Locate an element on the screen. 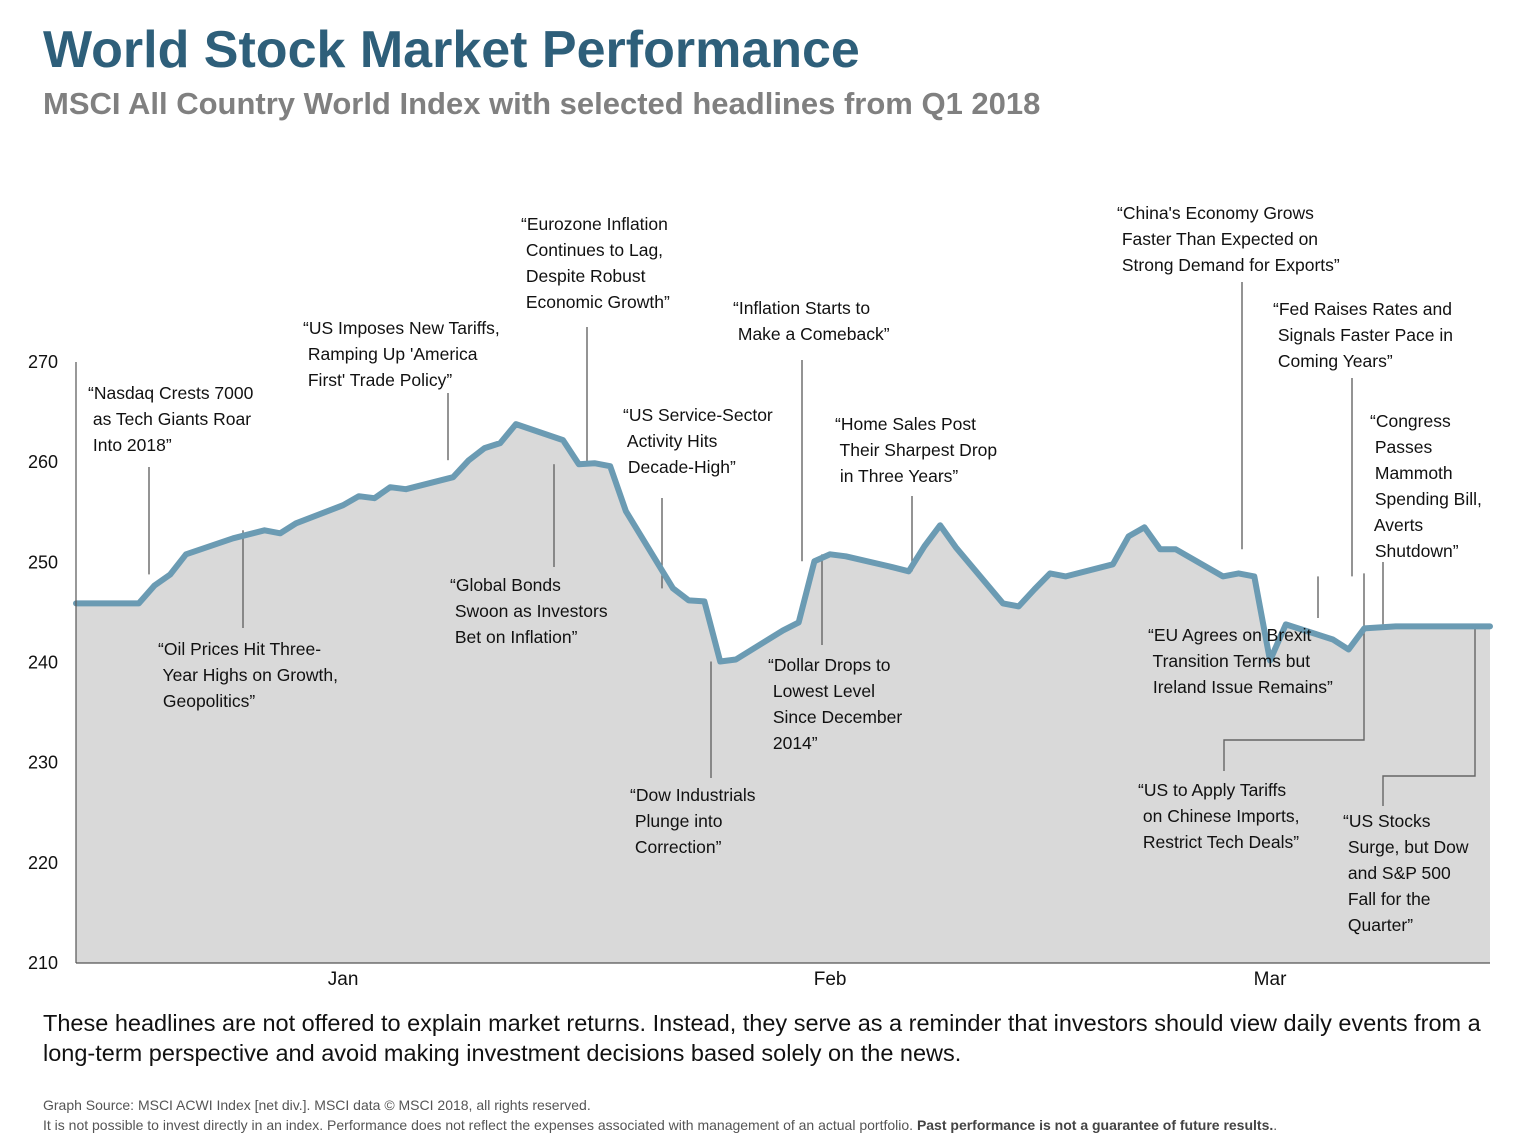  y-tick-label: 260 is located at coordinates (43, 462).